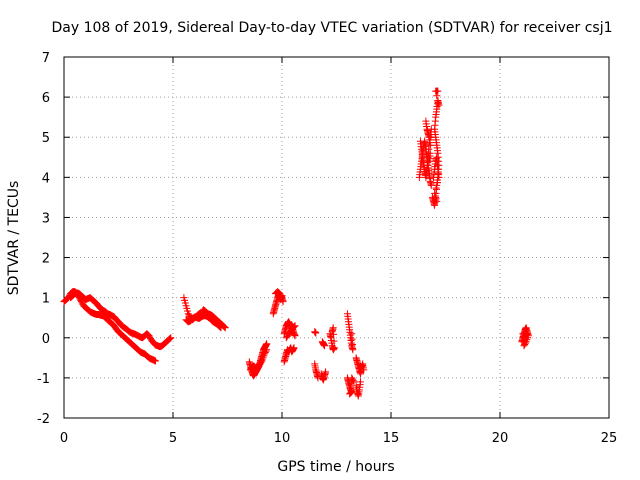 This screenshot has width=640, height=480. Describe the element at coordinates (46, 58) in the screenshot. I see `y-tick-label: 7` at that location.